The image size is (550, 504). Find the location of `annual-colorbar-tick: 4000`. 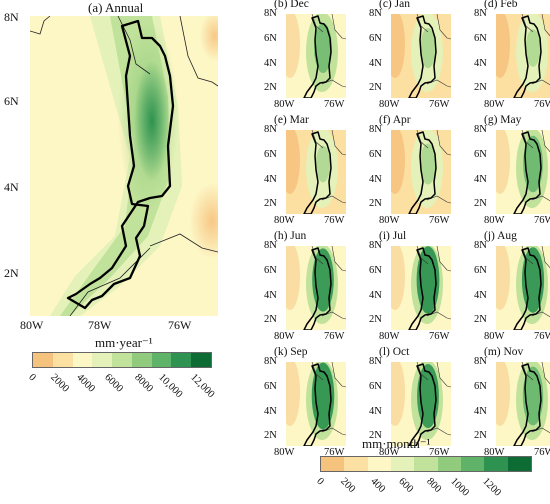

annual-colorbar-tick: 4000 is located at coordinates (85, 383).